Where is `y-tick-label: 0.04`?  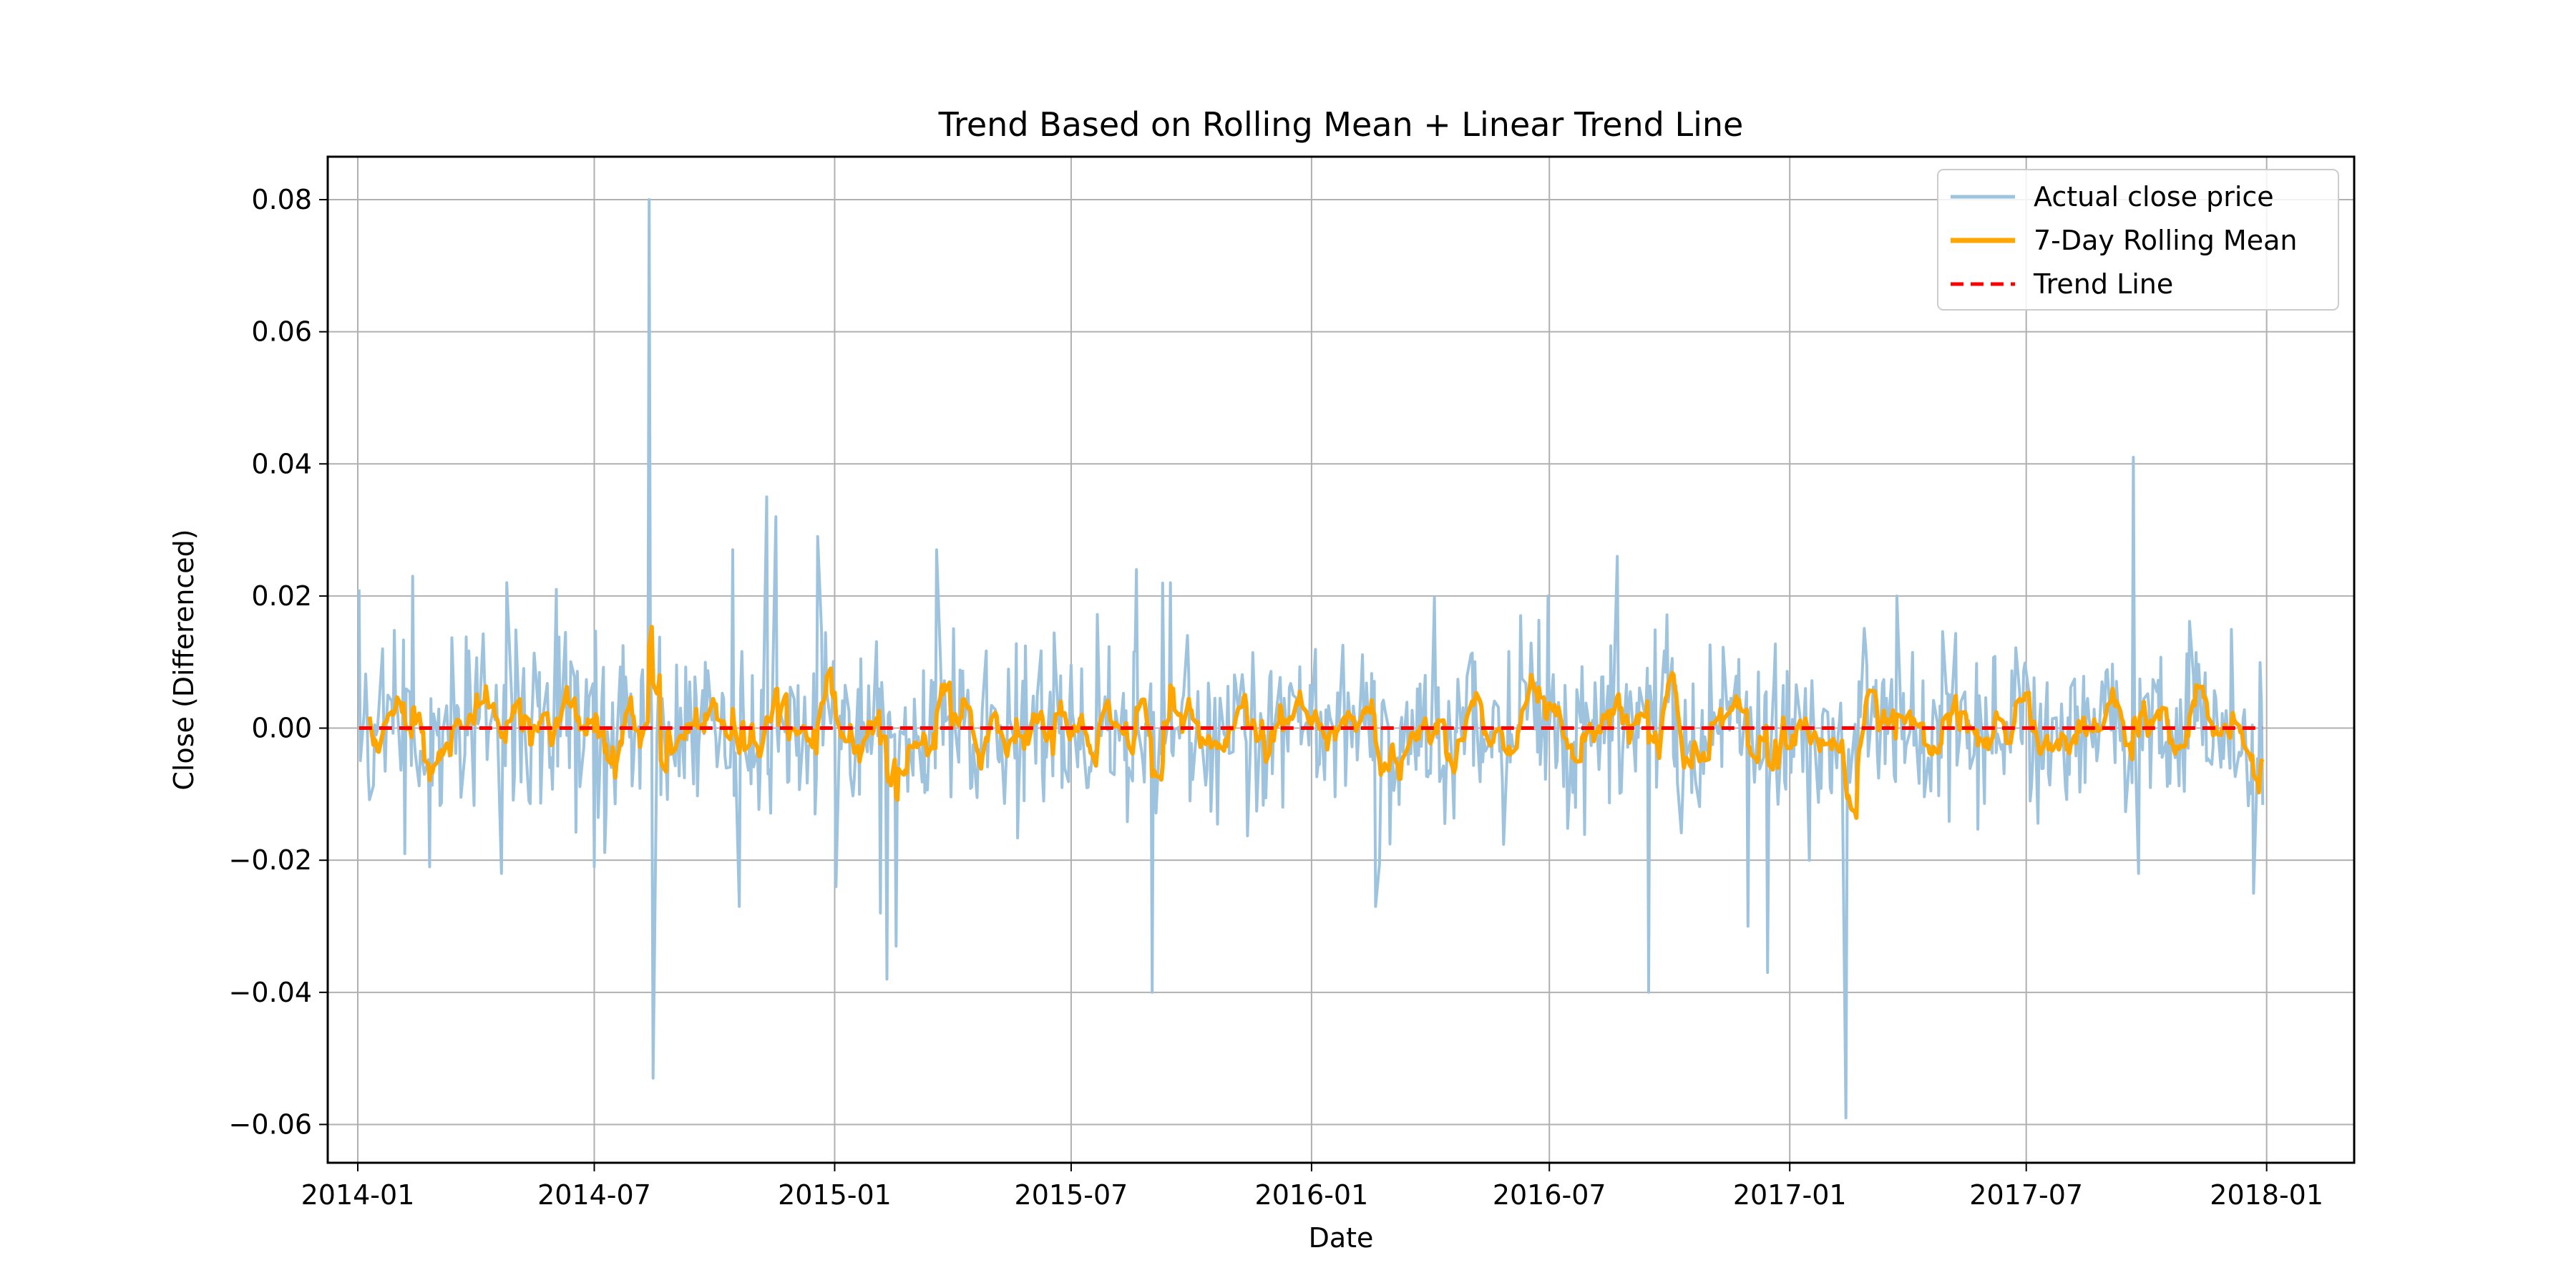 y-tick-label: 0.04 is located at coordinates (281, 463).